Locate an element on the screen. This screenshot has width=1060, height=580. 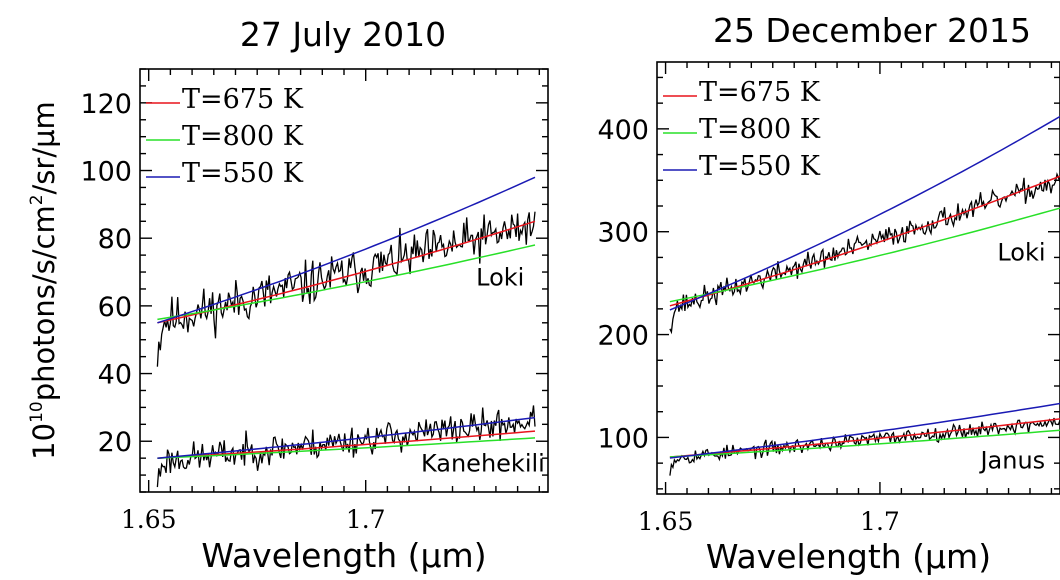
y-axis-label-ylabel-rest: photons/s/cm is located at coordinates (44, 303).